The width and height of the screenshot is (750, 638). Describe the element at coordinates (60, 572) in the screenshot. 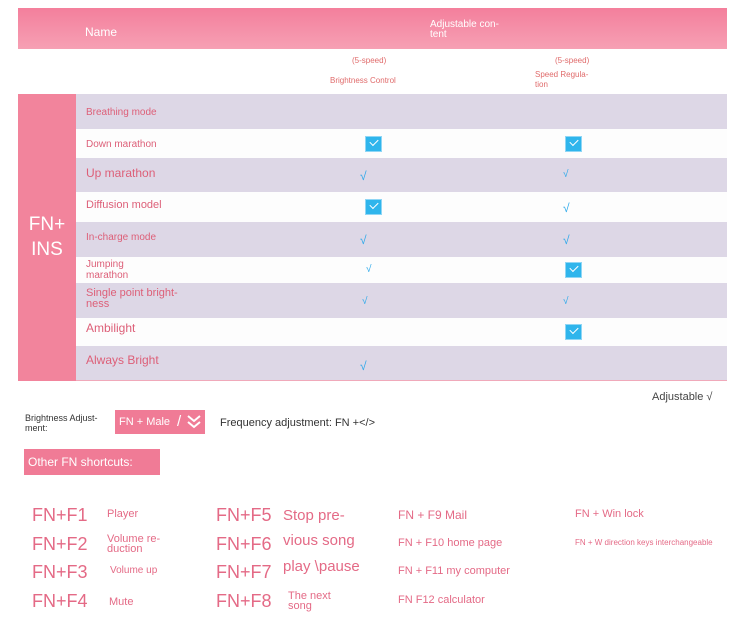

I see `shortcut-key: FN+F3` at that location.